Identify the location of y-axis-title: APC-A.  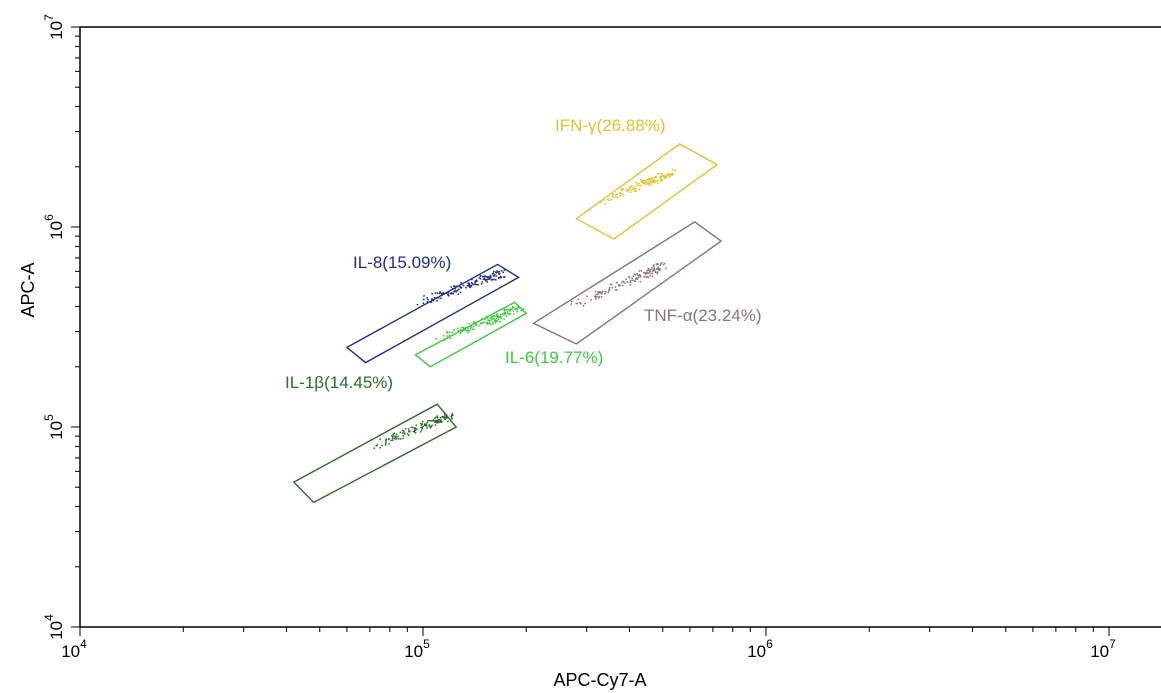
(28, 289).